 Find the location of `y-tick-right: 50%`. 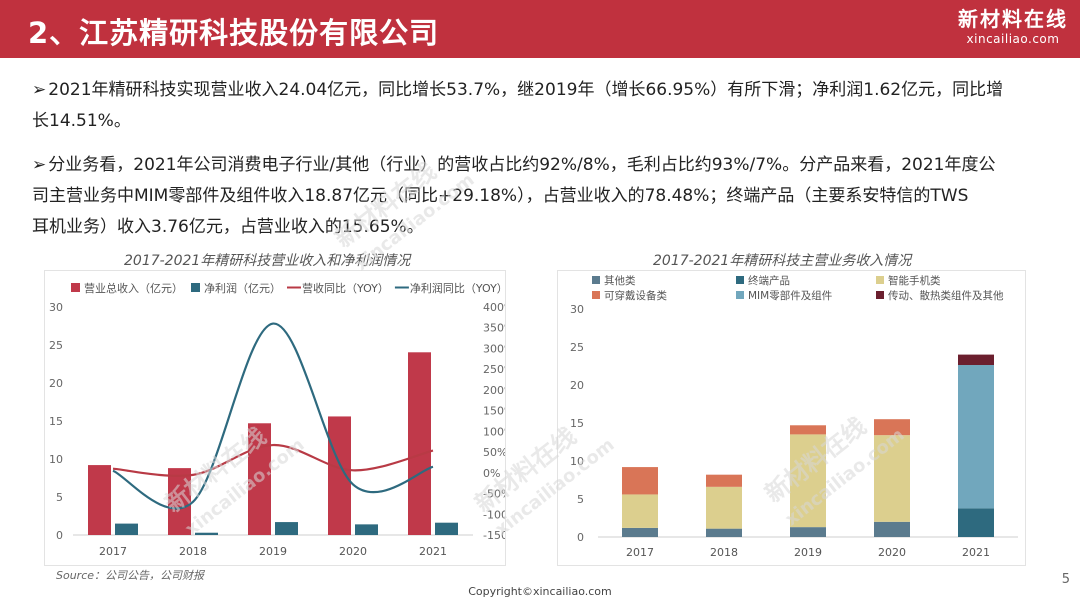

y-tick-right: 50% is located at coordinates (494, 452).